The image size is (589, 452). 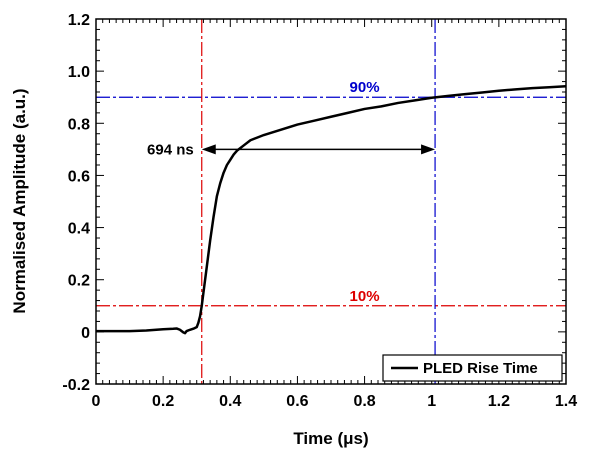 I want to click on x-axis-title: Time (μs), so click(x=330, y=438).